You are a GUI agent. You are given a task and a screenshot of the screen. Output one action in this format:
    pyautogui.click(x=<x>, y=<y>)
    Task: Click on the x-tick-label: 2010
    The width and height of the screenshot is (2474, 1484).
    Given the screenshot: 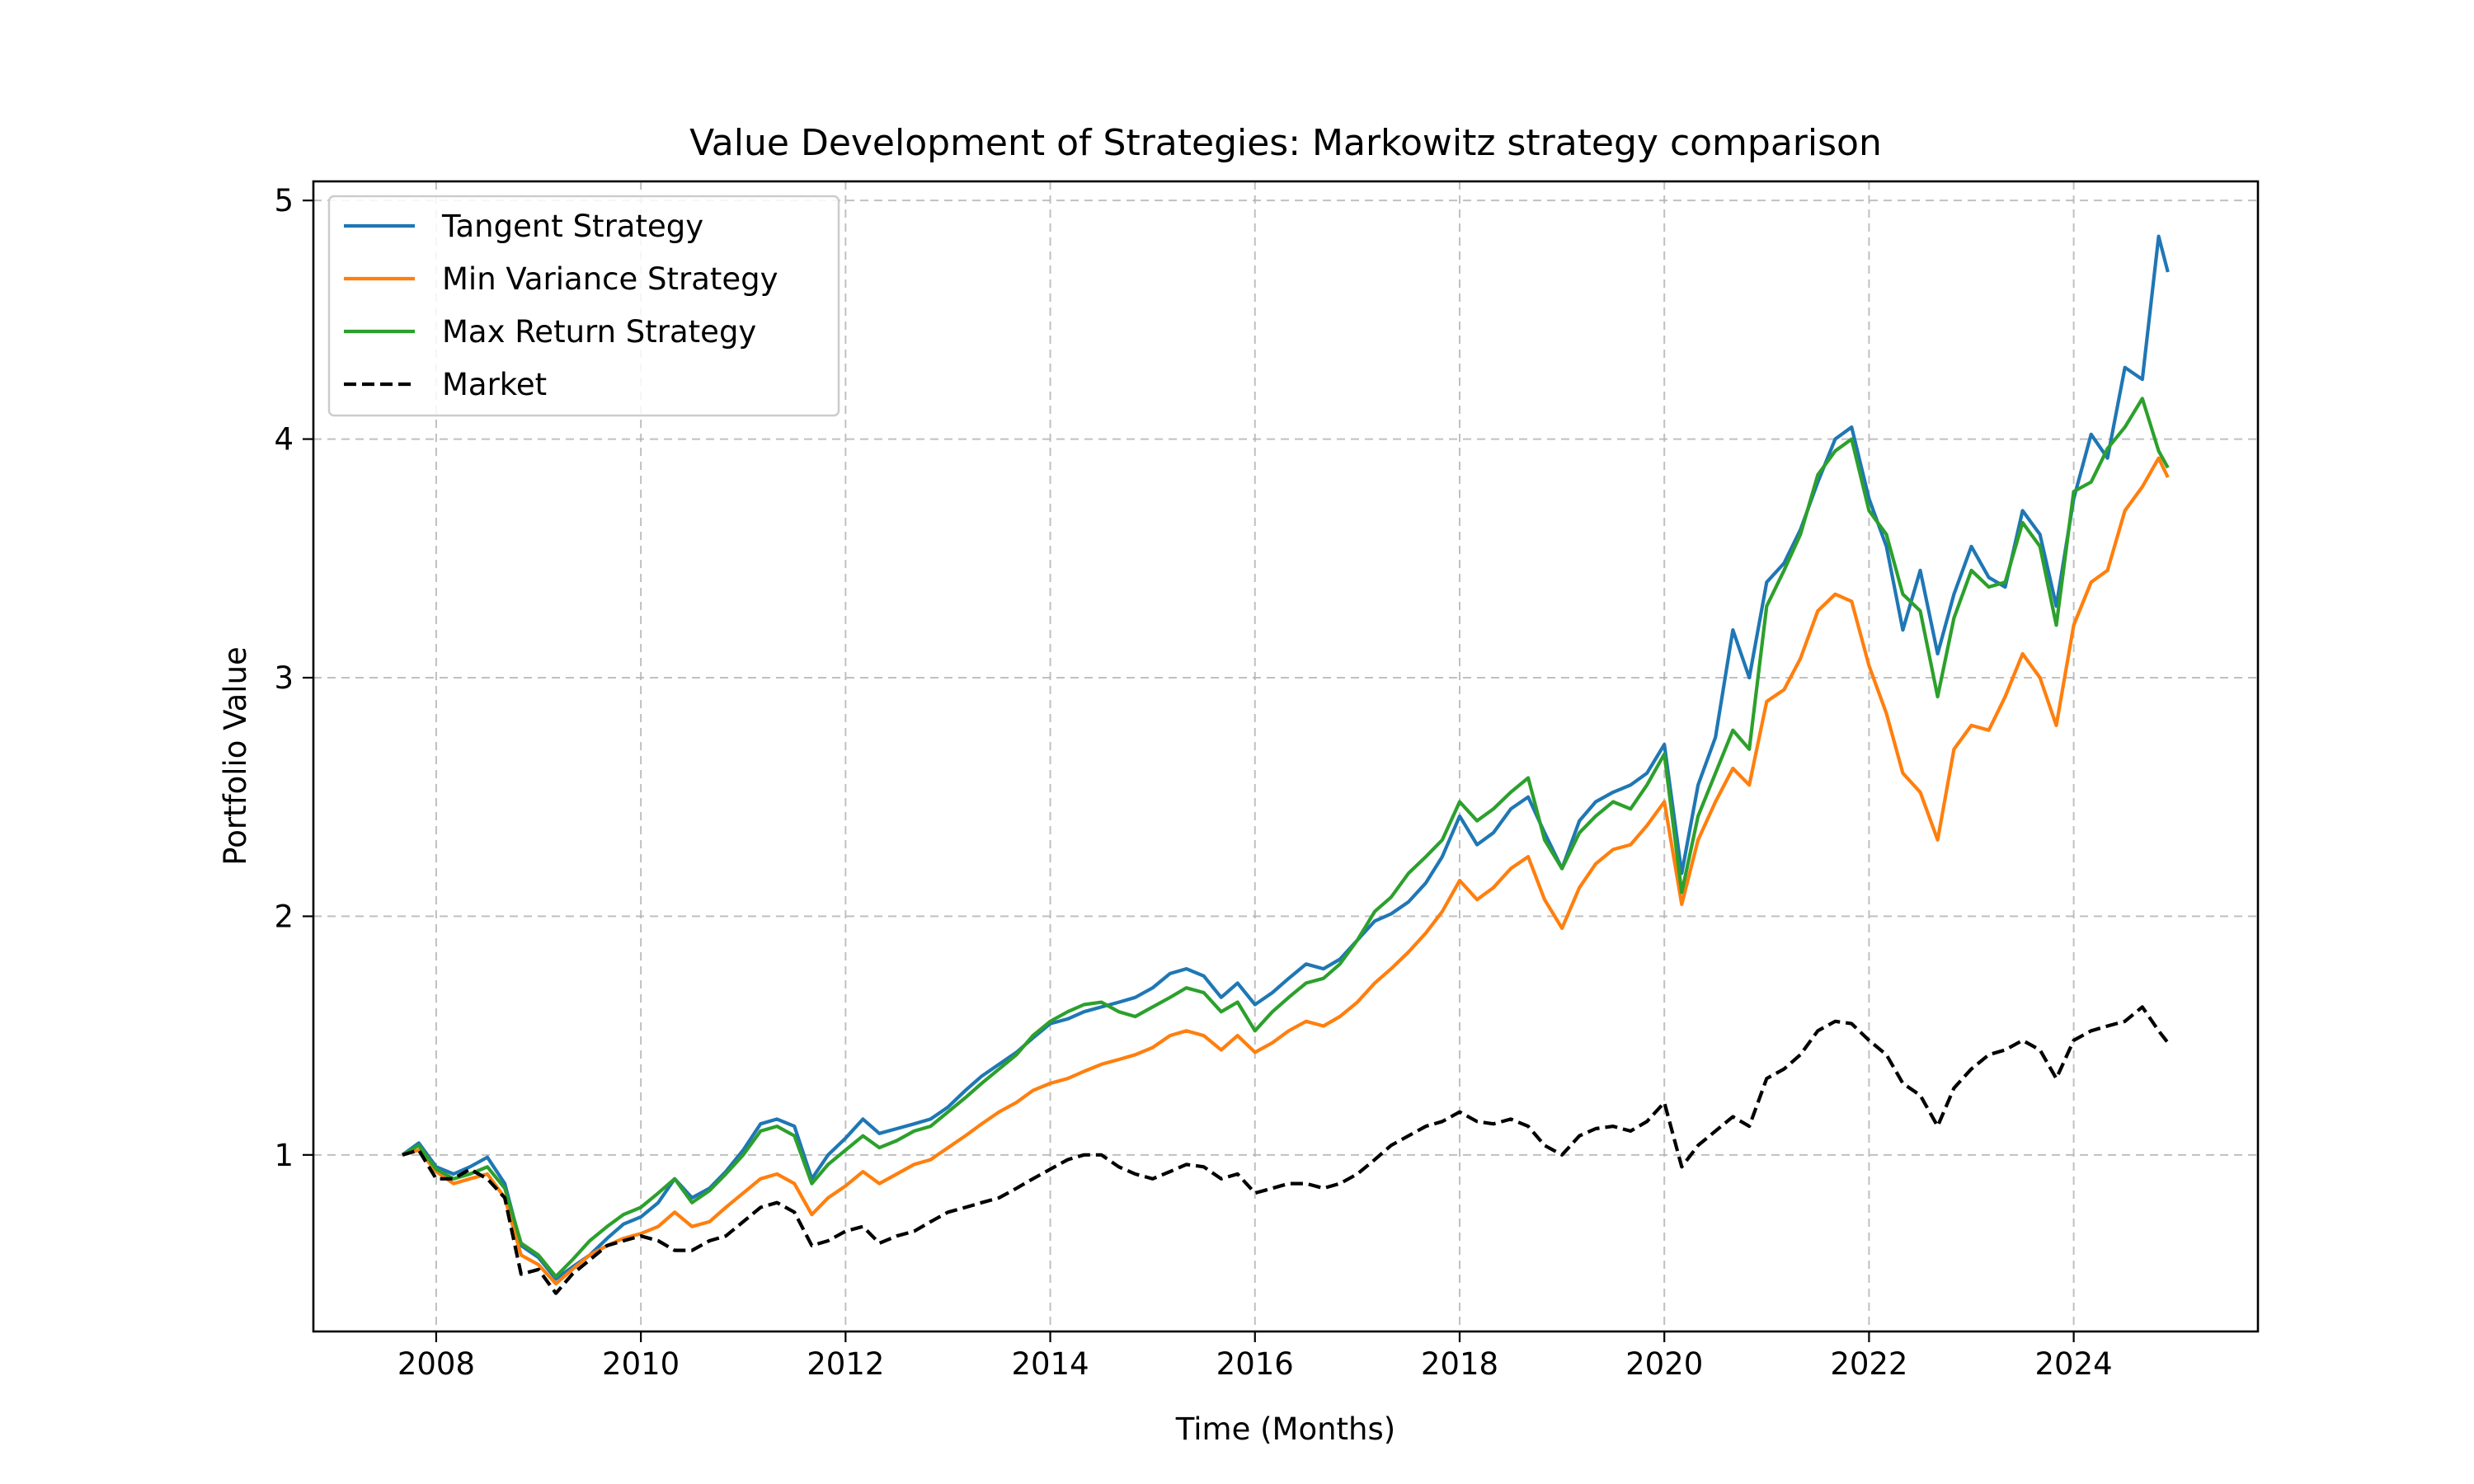 What is the action you would take?
    pyautogui.click(x=641, y=1364)
    